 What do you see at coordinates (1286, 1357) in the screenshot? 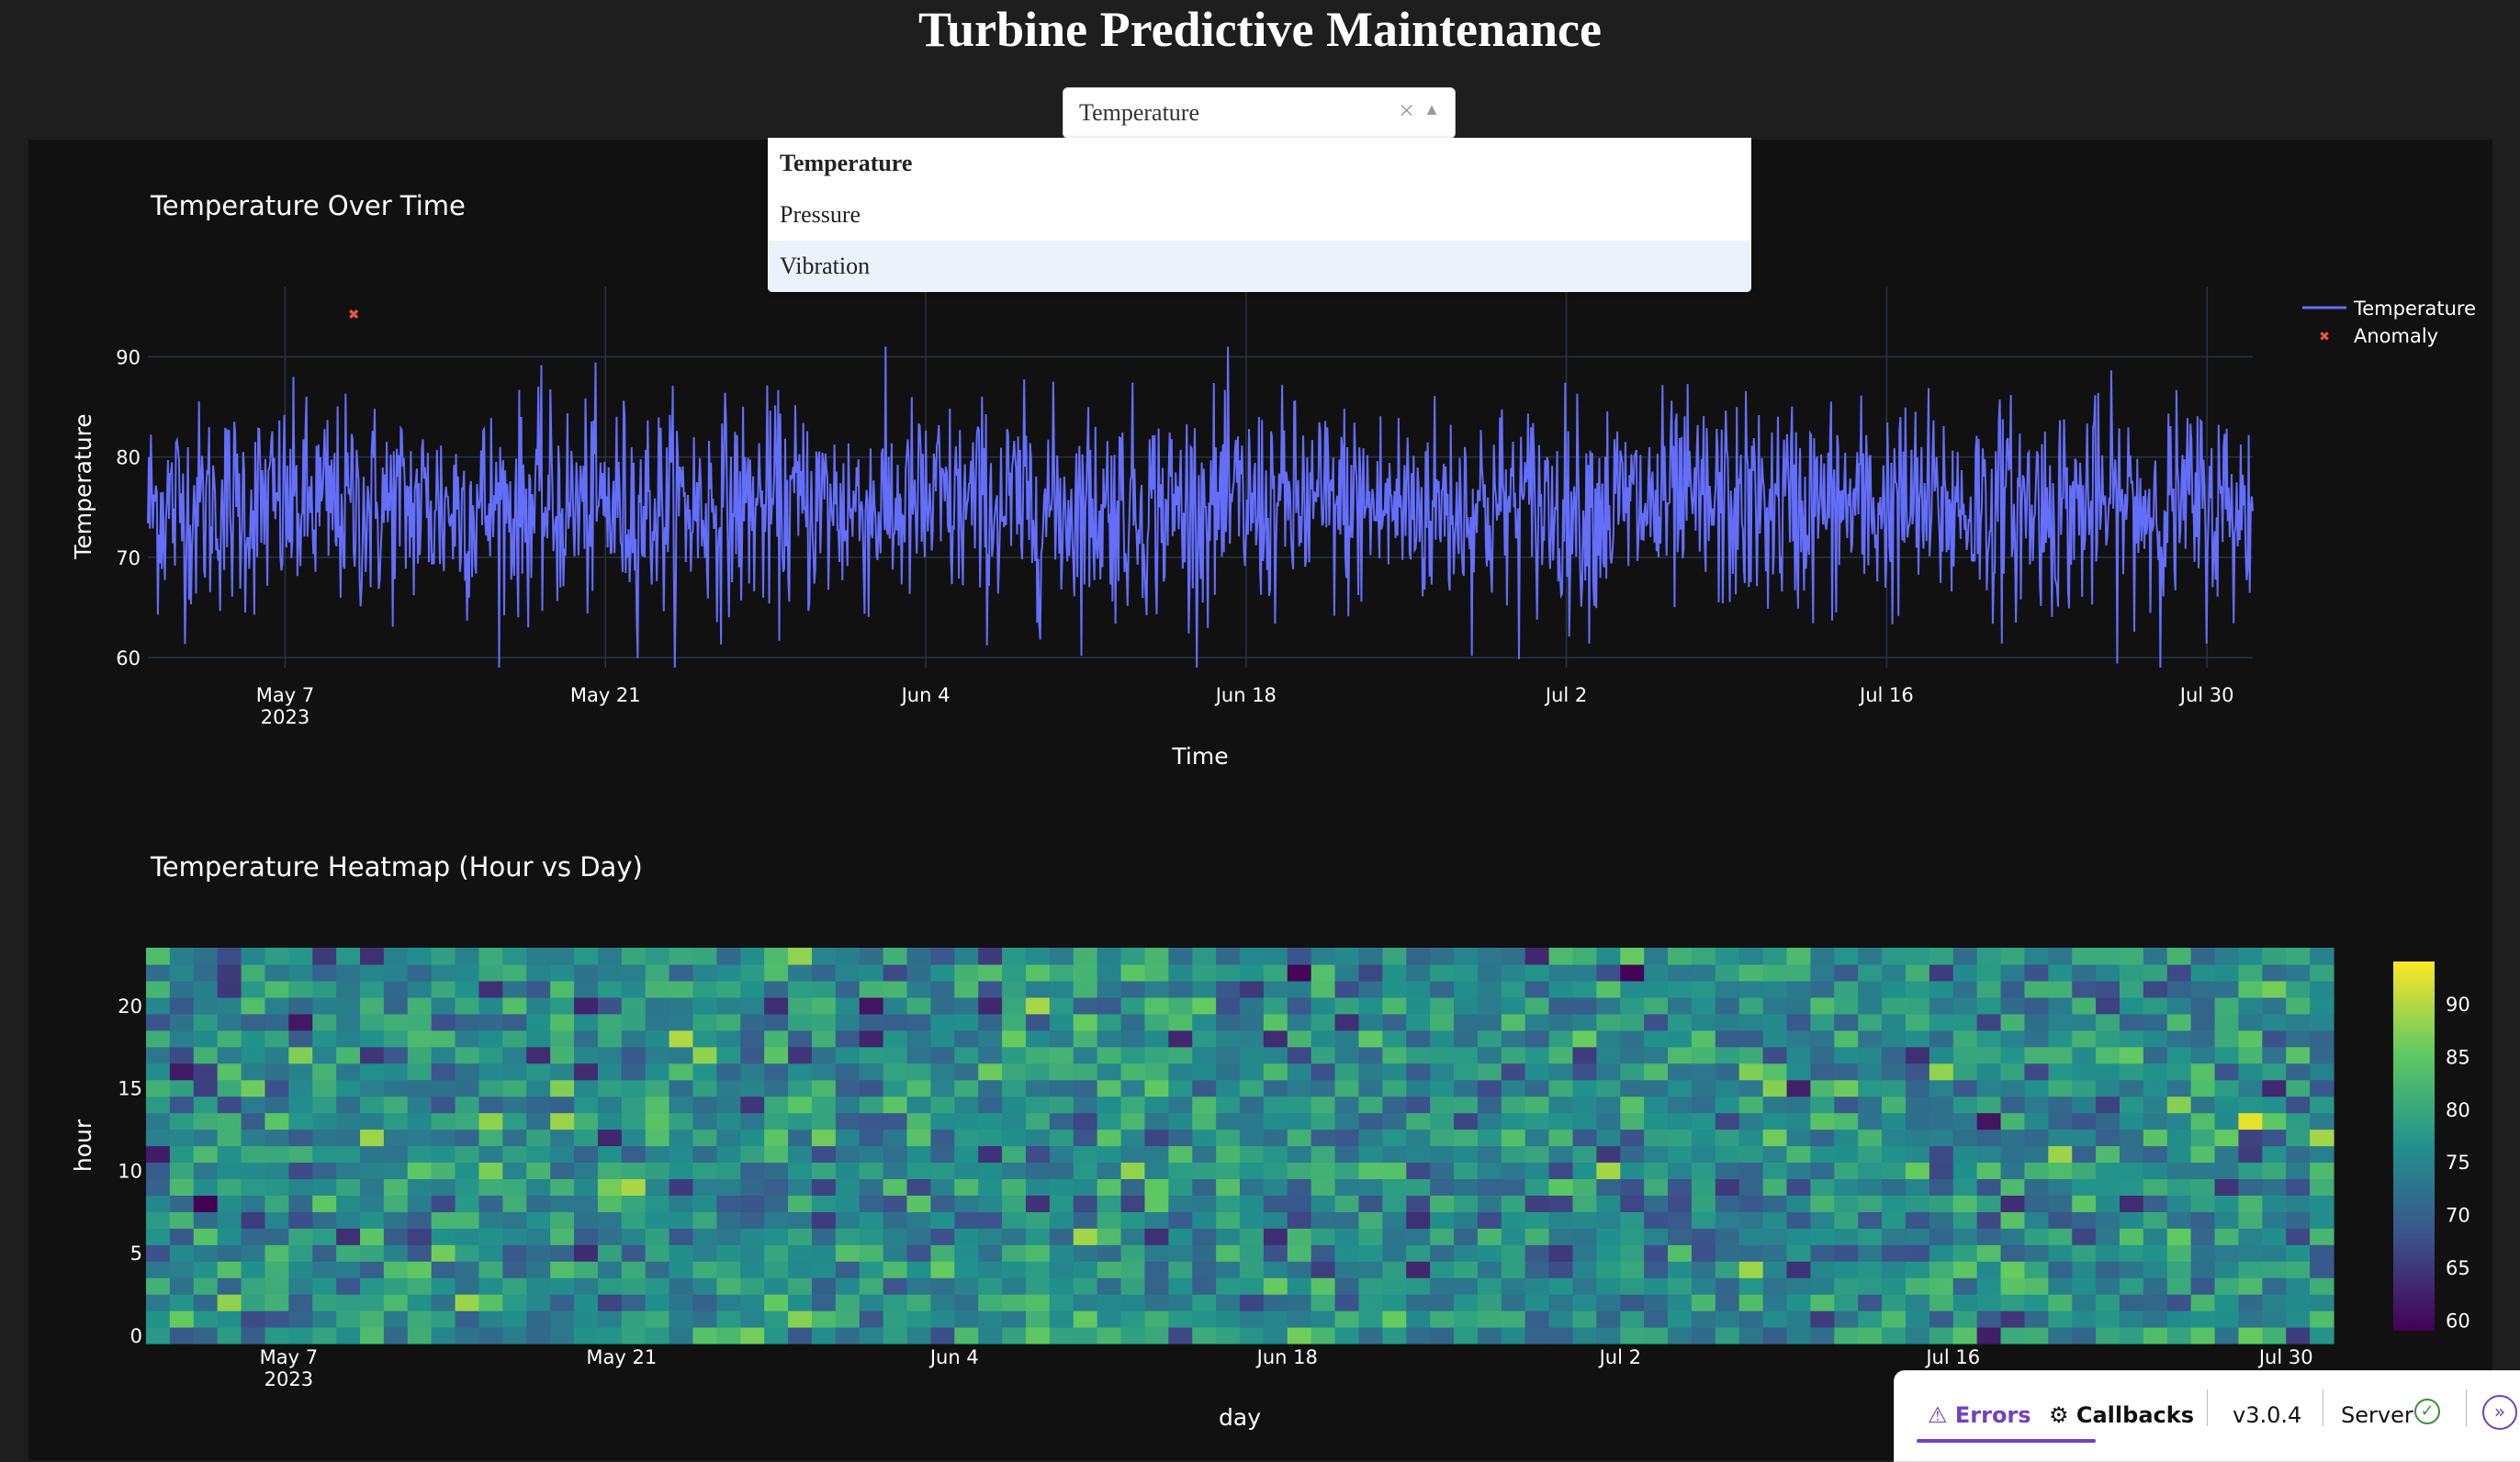
I see `hm-x-tick-label: Jun 18` at bounding box center [1286, 1357].